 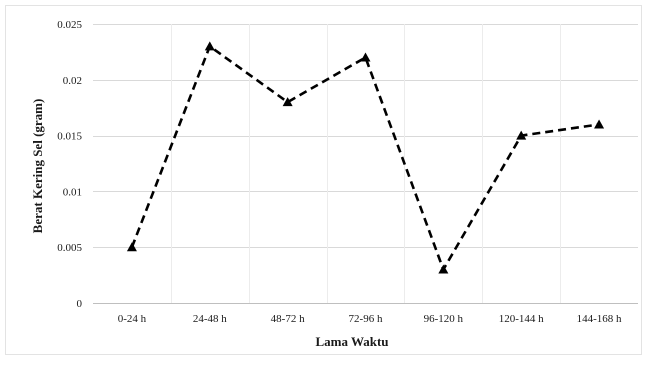 What do you see at coordinates (72, 81) in the screenshot?
I see `y-tick-label: 0.02` at bounding box center [72, 81].